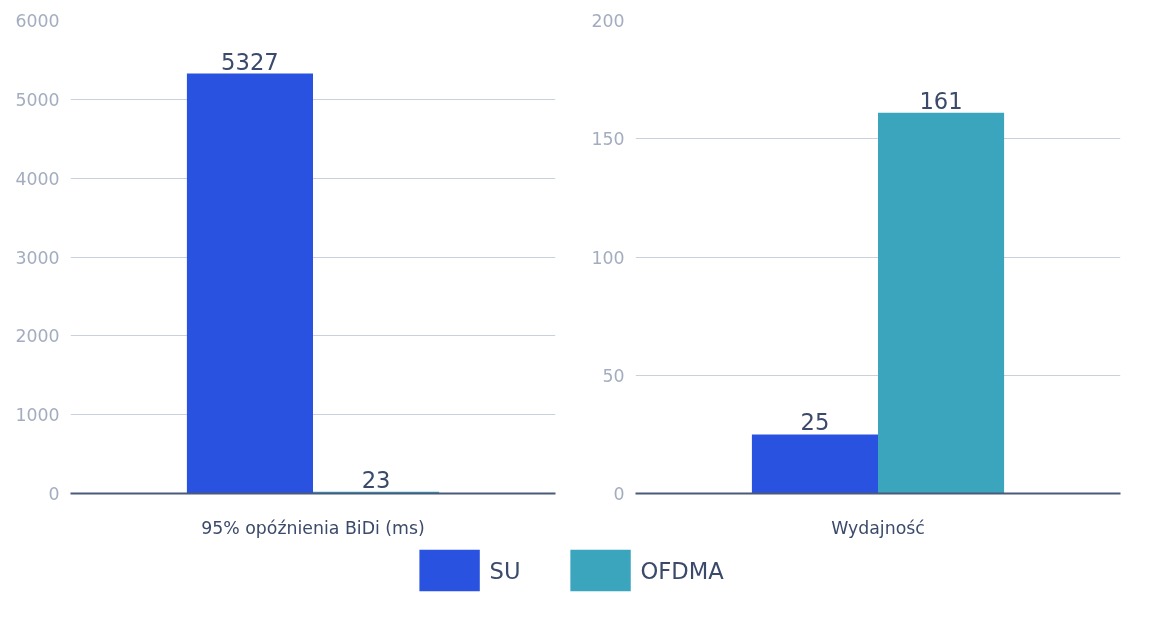 The width and height of the screenshot is (1163, 624). I want to click on data-label: 25, so click(815, 422).